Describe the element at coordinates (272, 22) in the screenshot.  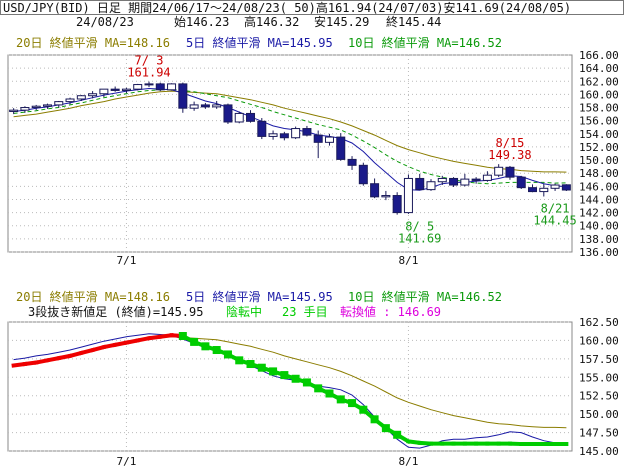
I see `header-high: 高146.32` at that location.